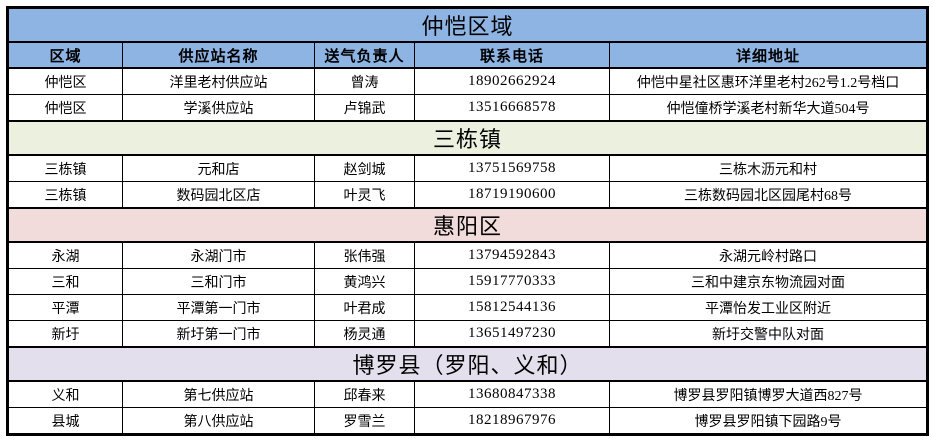  Describe the element at coordinates (512, 168) in the screenshot. I see `phone-cell: 13751569758` at that location.